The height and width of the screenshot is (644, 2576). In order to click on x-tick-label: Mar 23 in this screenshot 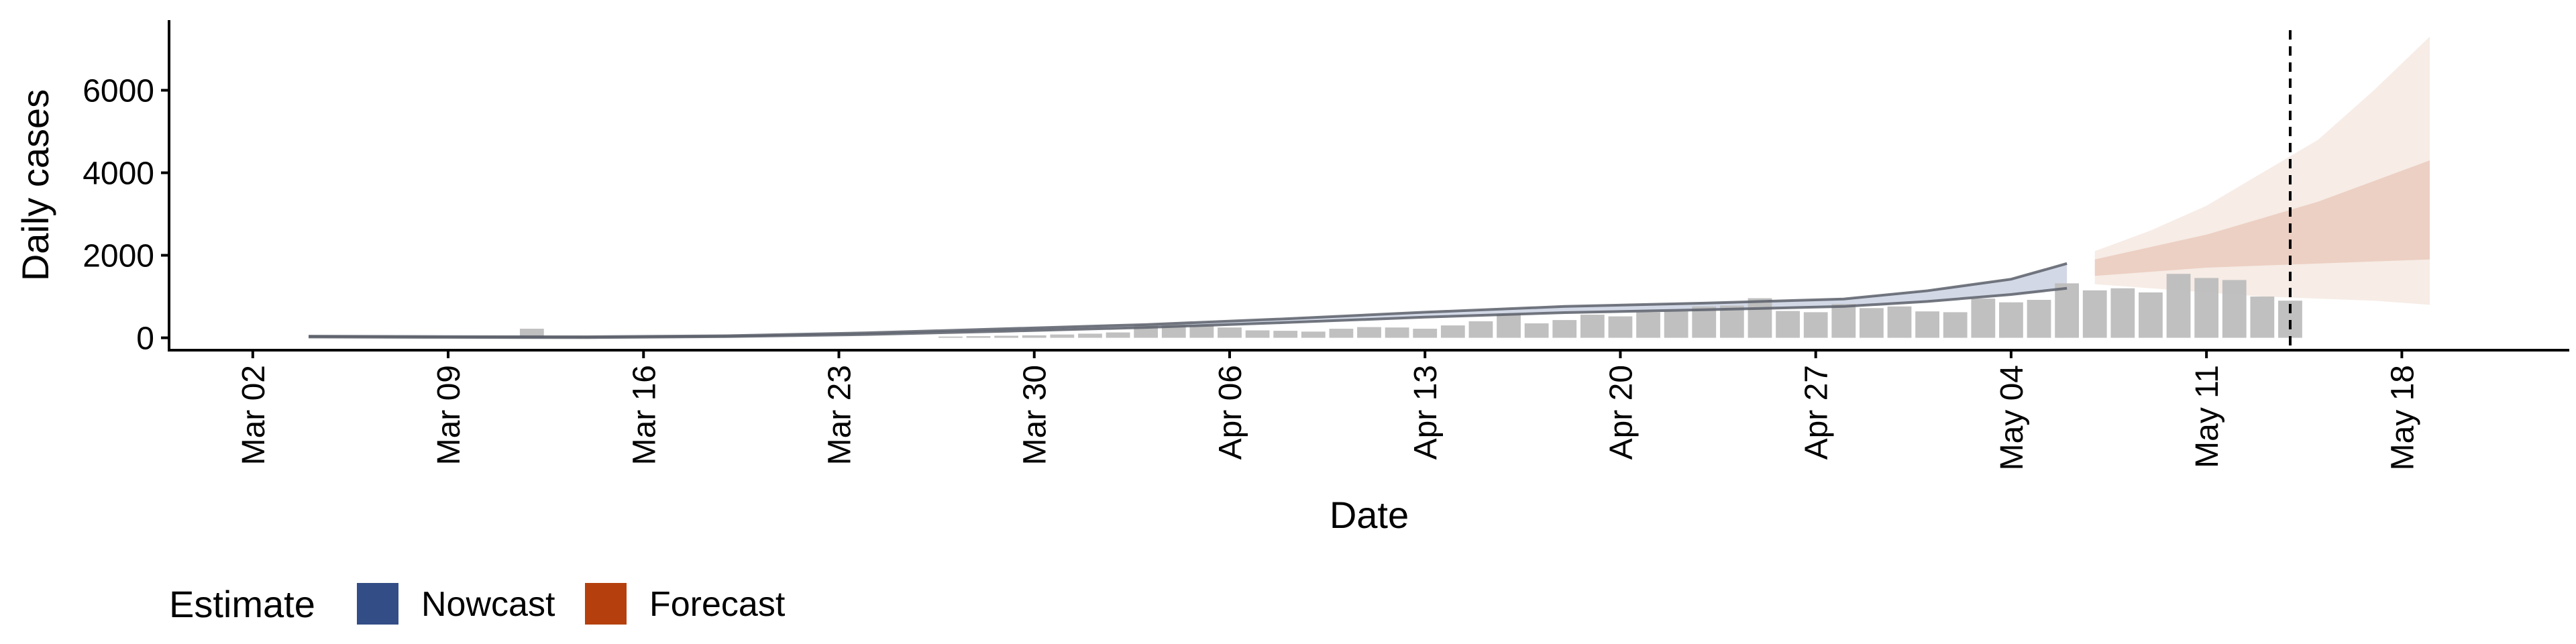, I will do `click(840, 415)`.